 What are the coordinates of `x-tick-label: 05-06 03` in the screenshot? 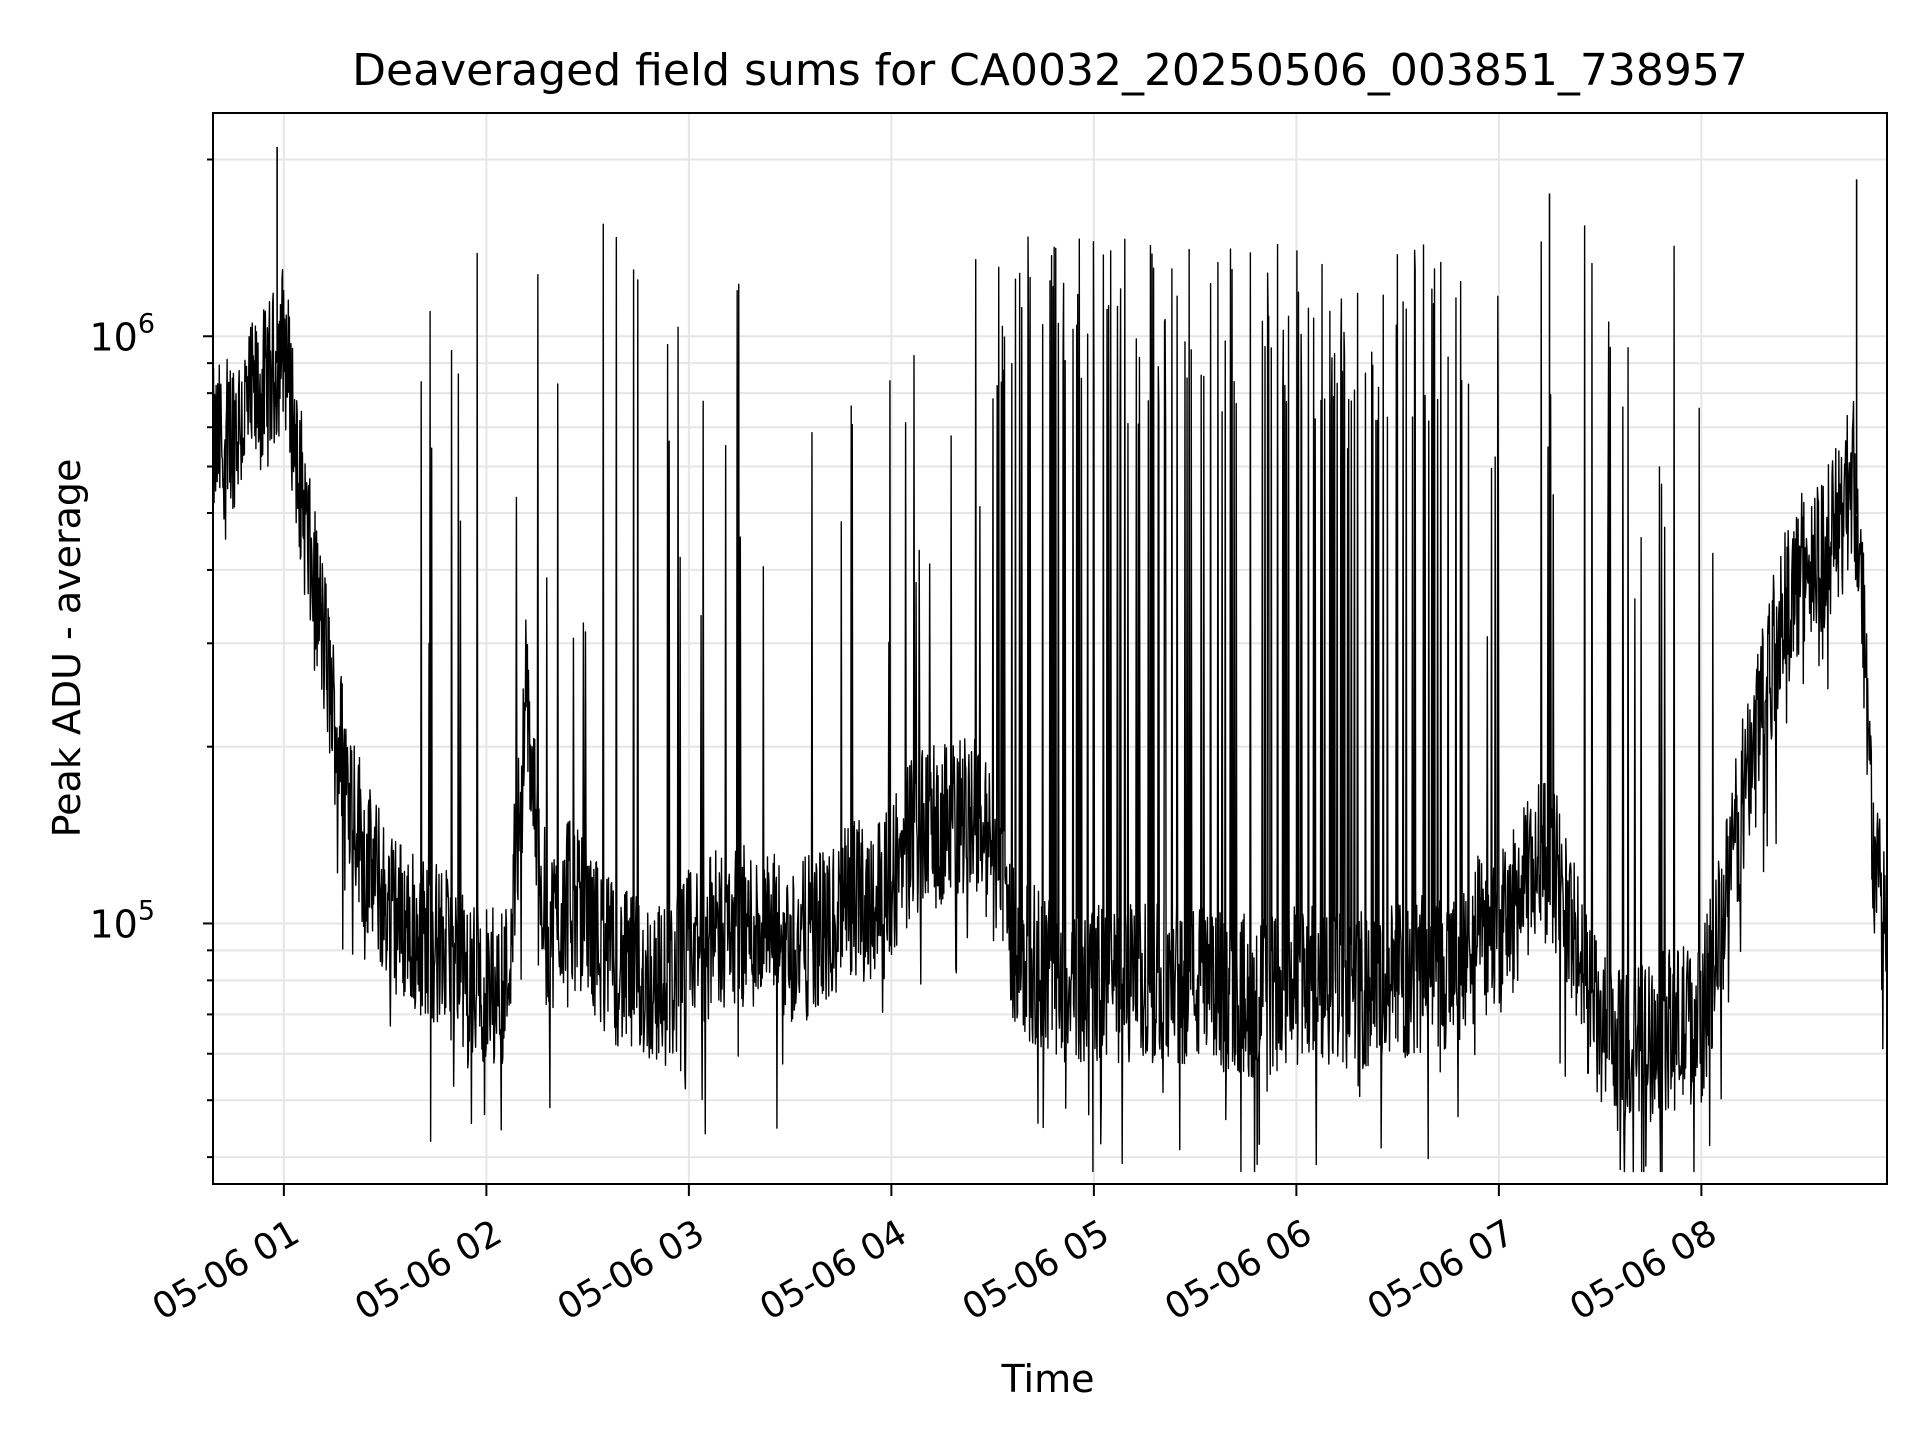 It's located at (631, 1270).